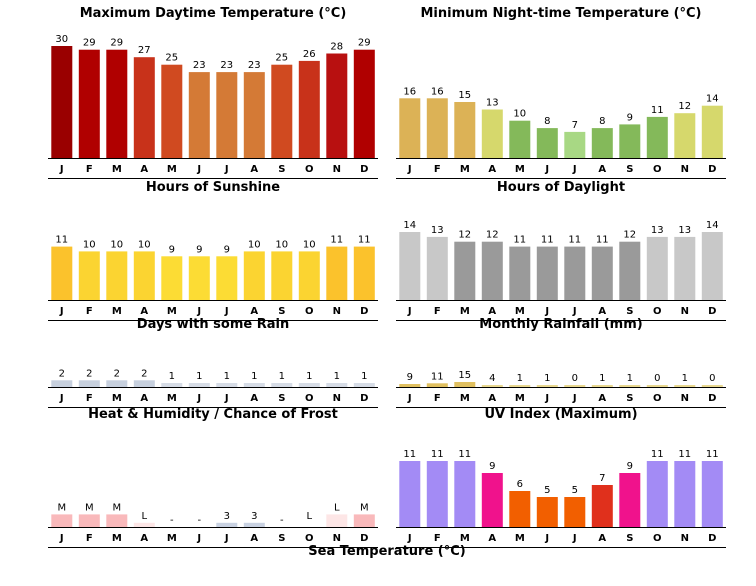 This screenshot has height=586, width=756. What do you see at coordinates (336, 47) in the screenshot?
I see `data-label: 28` at bounding box center [336, 47].